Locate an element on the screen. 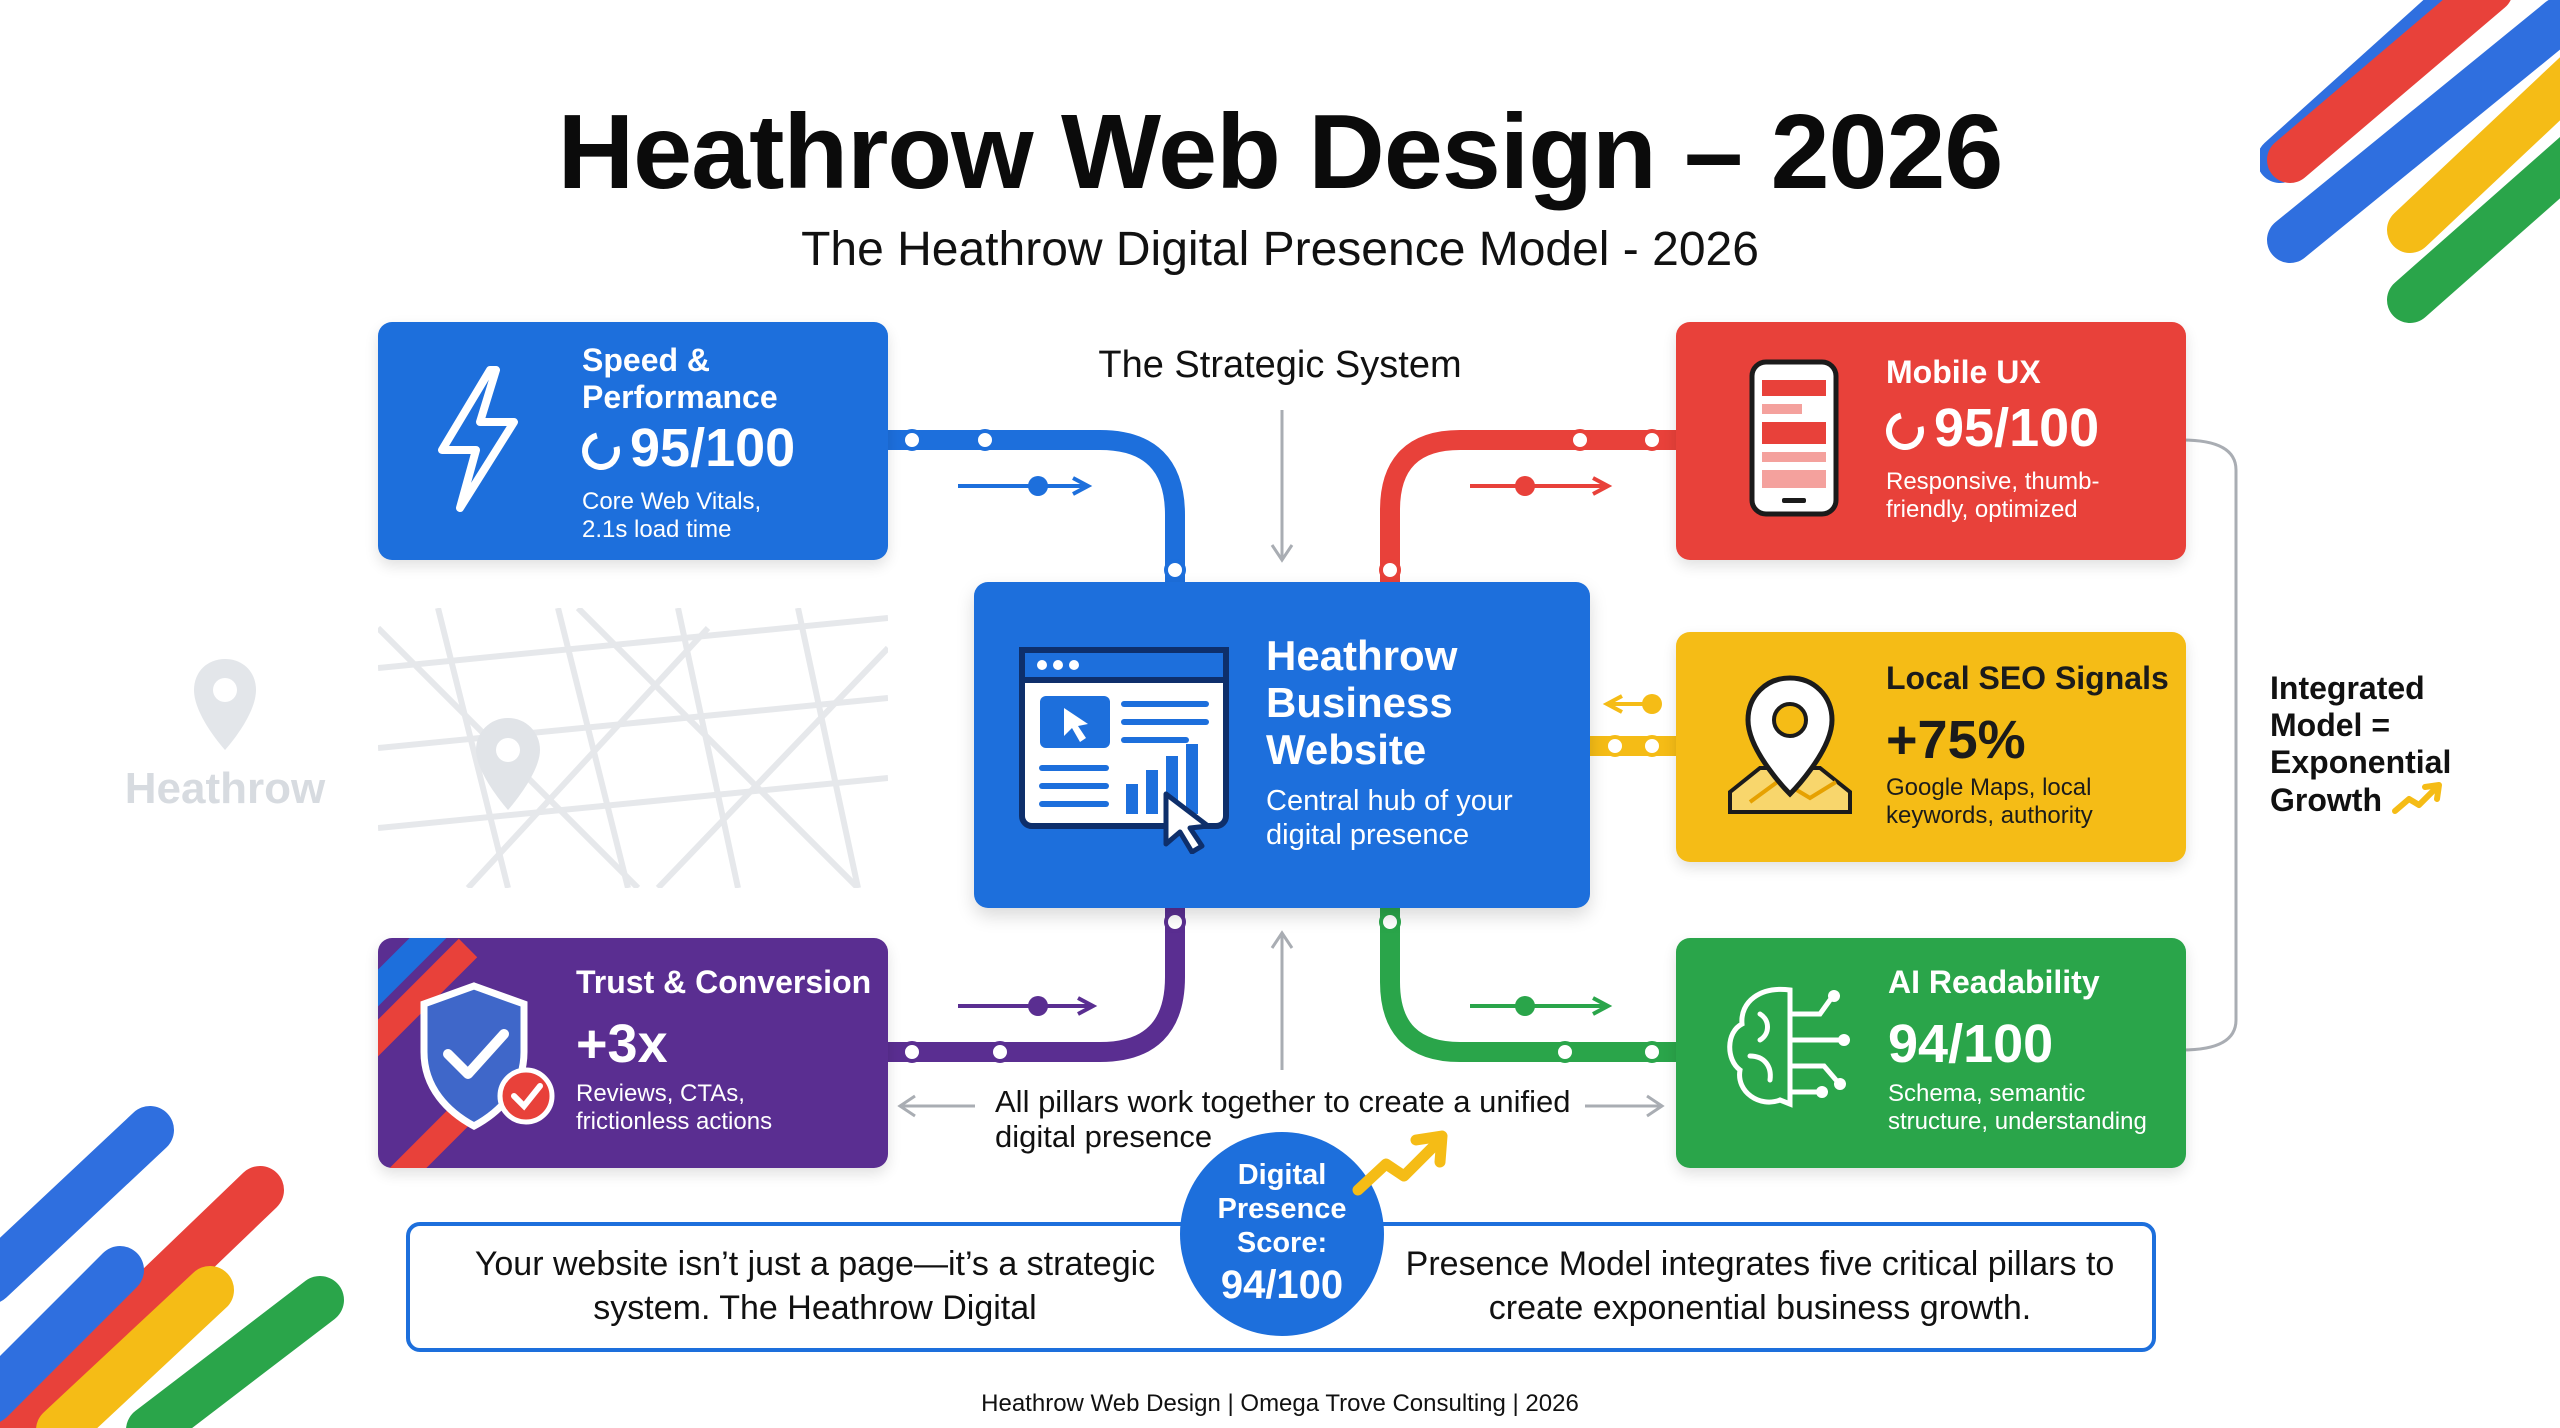 The height and width of the screenshot is (1428, 2560). score-badge-label: Digital Presence Score: is located at coordinates (1282, 1209).